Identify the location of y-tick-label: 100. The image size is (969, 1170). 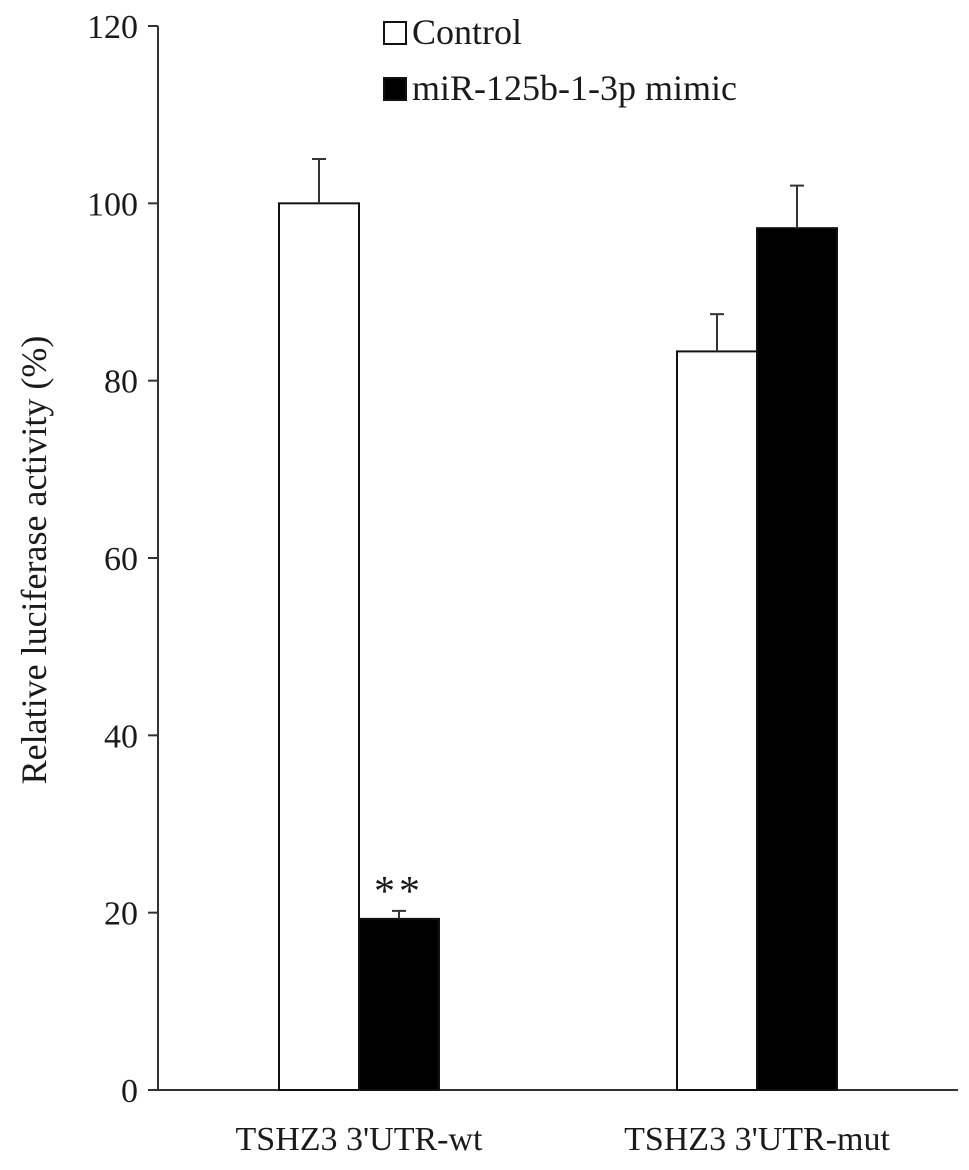
(112, 204).